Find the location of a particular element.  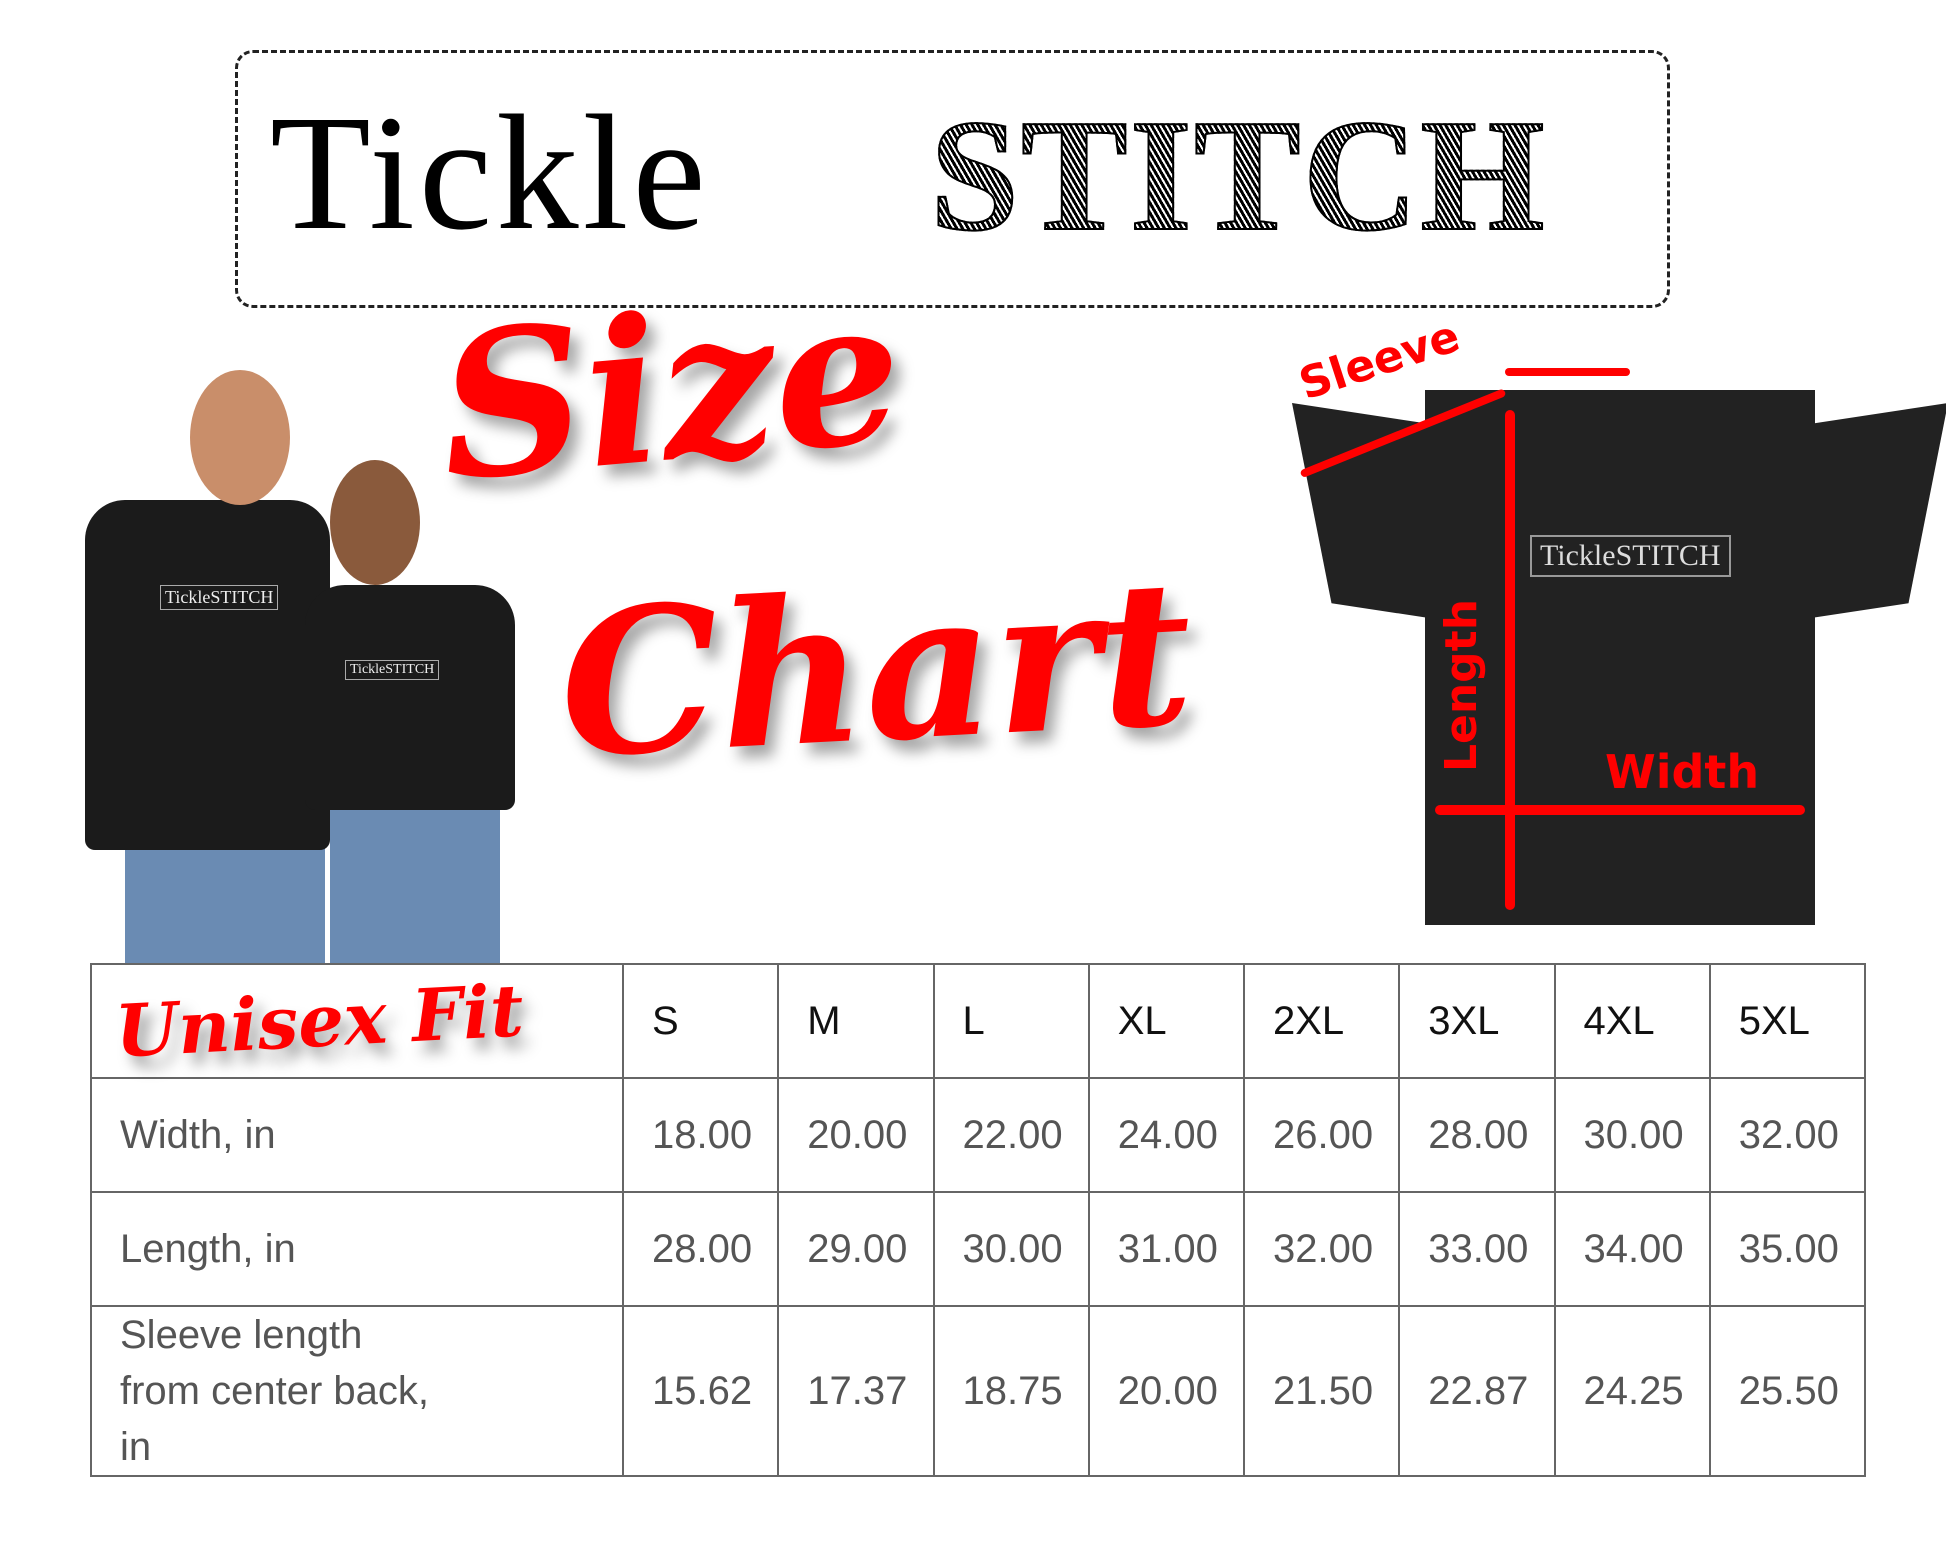

length-label: Length is located at coordinates (1462, 685).